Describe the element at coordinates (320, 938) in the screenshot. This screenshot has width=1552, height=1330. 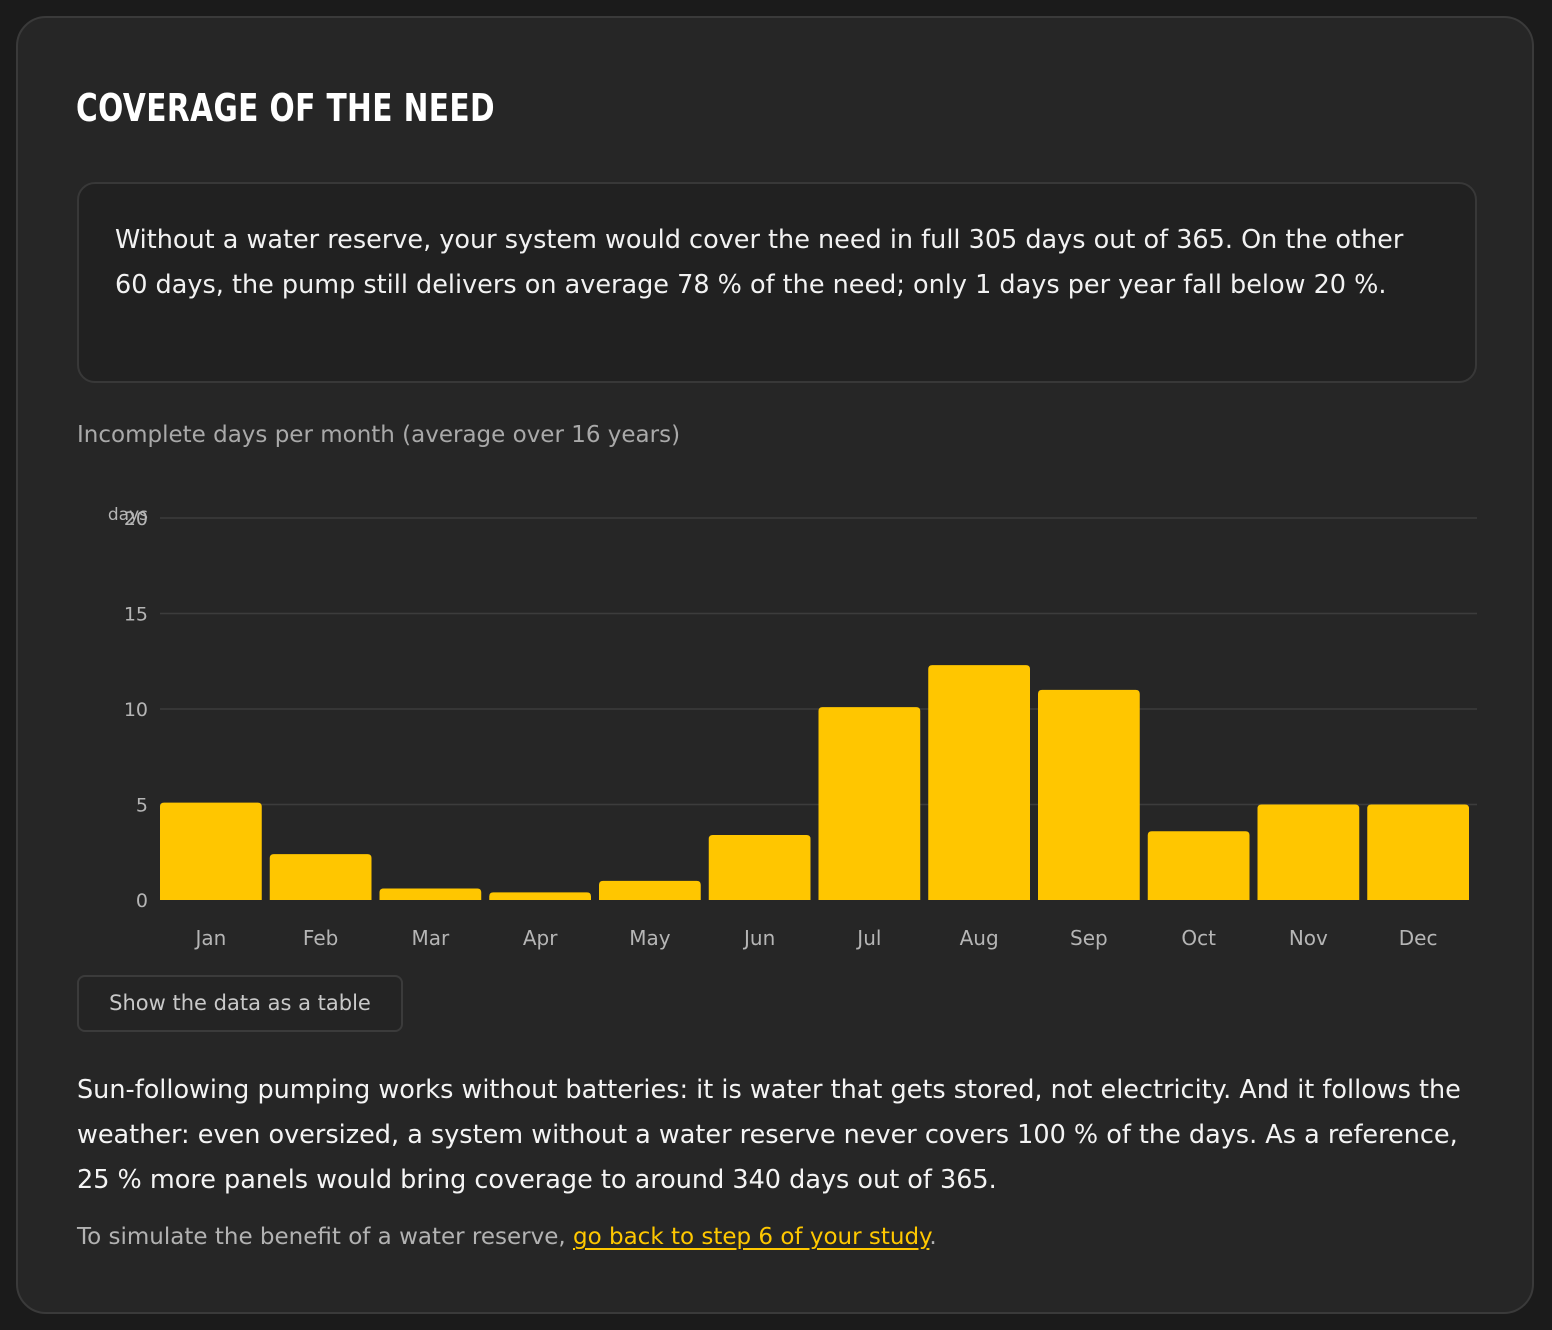
I see `x-tick-label: Feb` at that location.